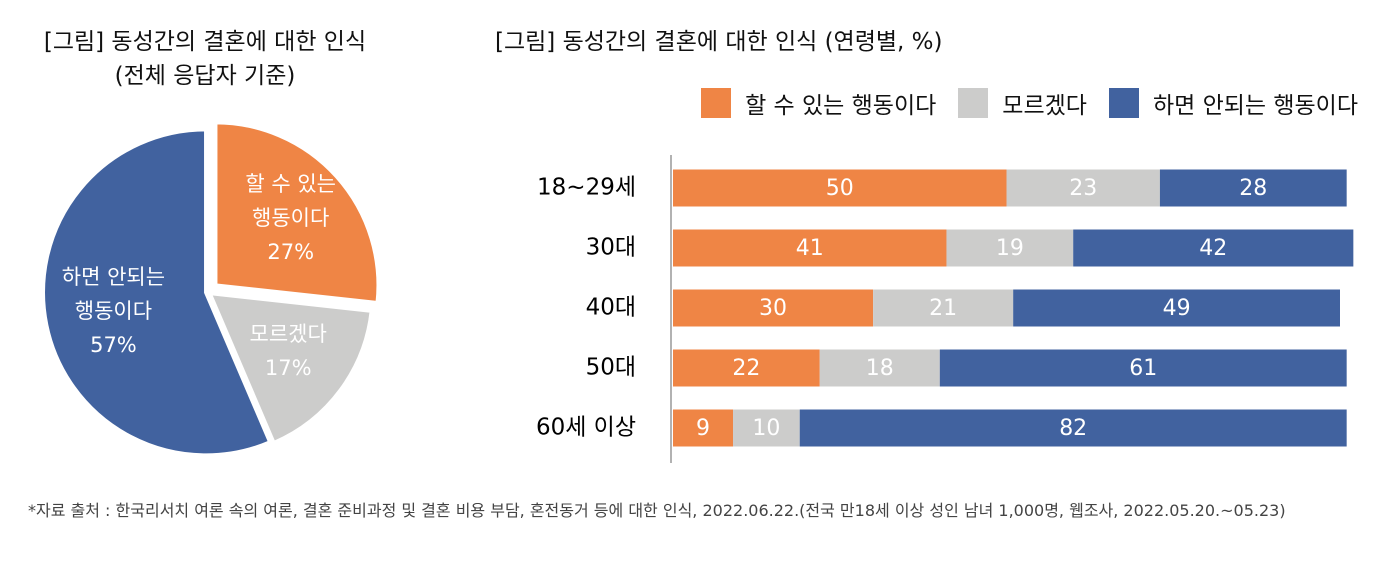 Image resolution: width=1390 pixels, height=570 pixels. I want to click on pie-value: 27%, so click(291, 251).